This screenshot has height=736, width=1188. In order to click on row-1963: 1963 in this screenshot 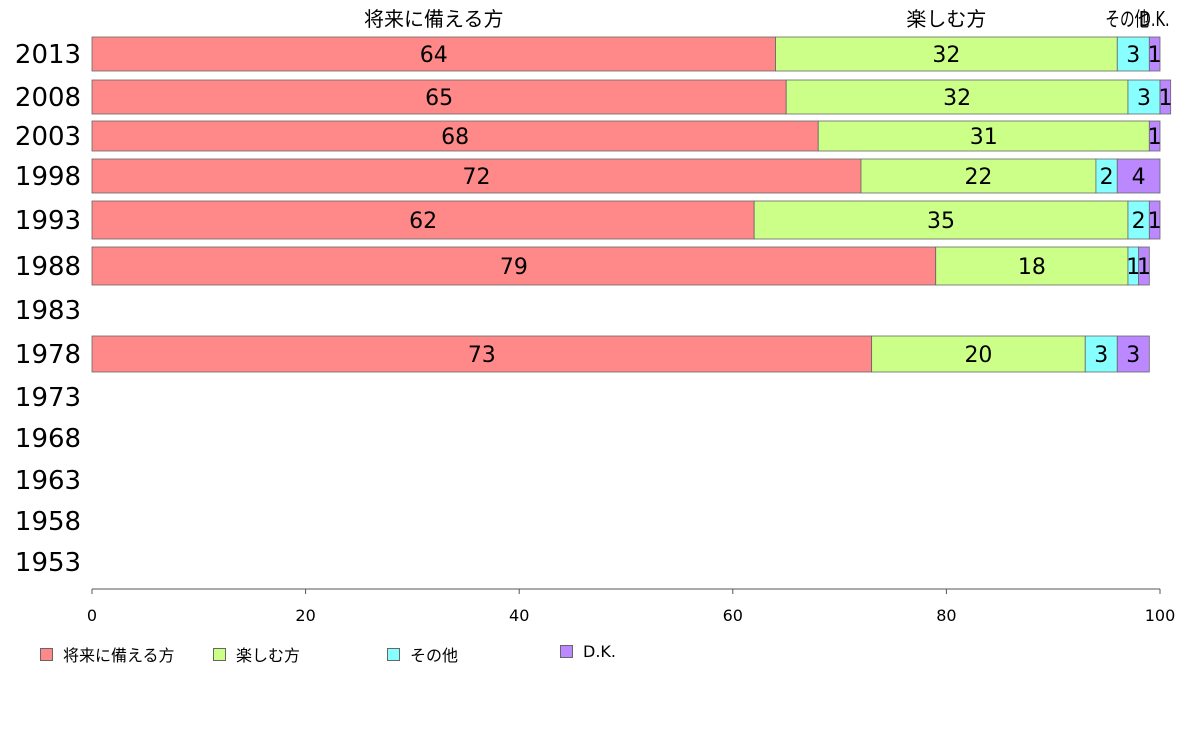, I will do `click(48, 481)`.